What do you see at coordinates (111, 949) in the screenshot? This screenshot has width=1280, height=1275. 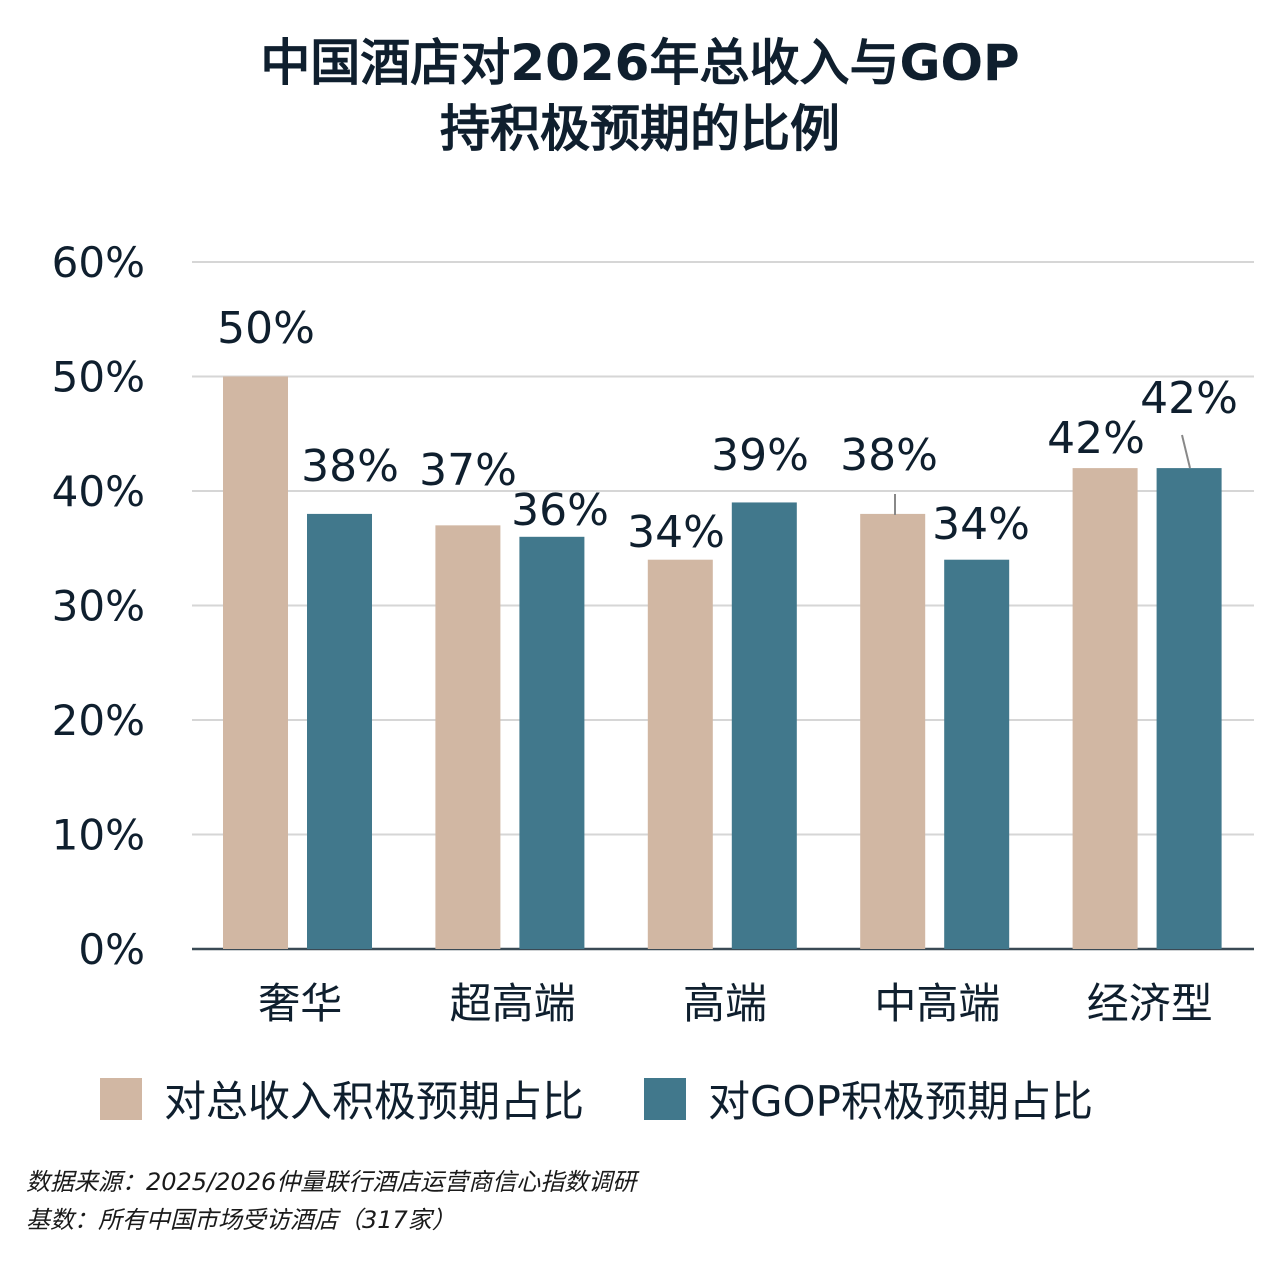 I see `y-tick-label: 0%` at bounding box center [111, 949].